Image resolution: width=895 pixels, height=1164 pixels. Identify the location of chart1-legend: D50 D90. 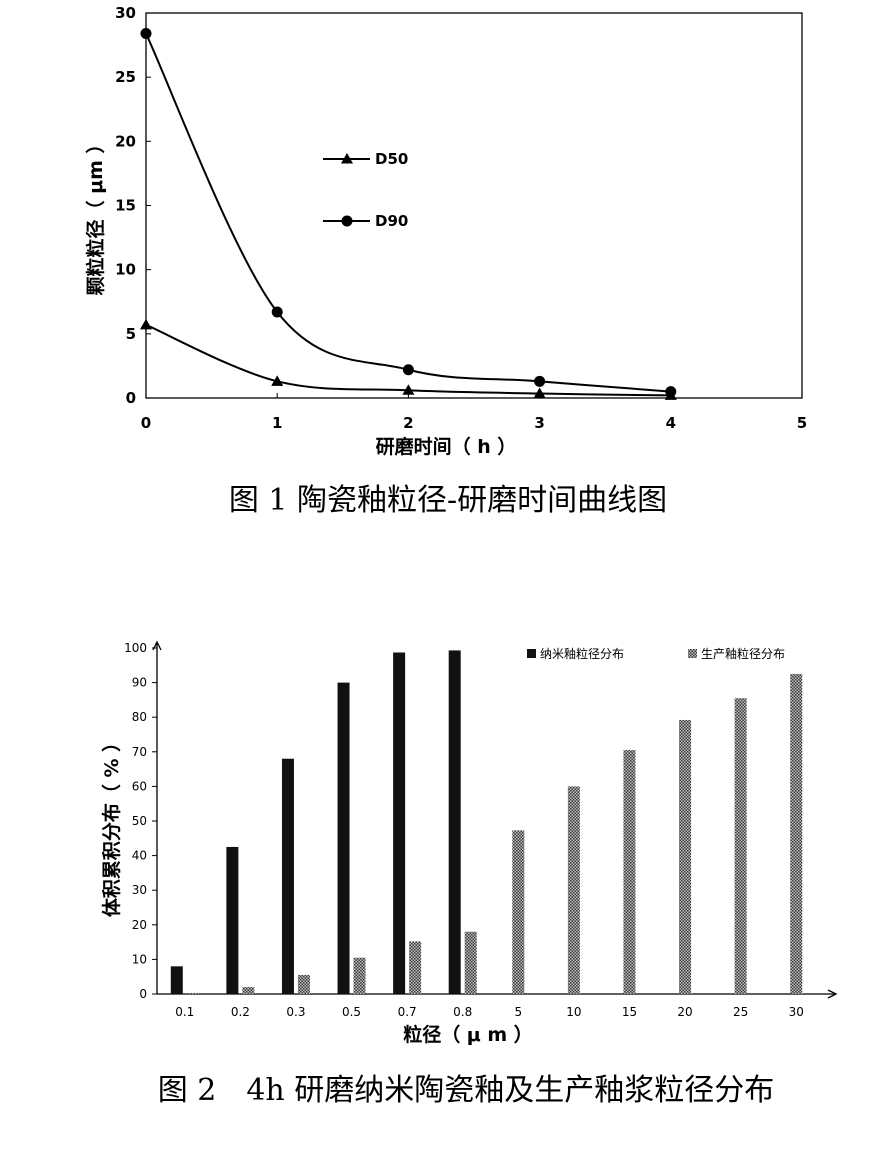
(365, 190).